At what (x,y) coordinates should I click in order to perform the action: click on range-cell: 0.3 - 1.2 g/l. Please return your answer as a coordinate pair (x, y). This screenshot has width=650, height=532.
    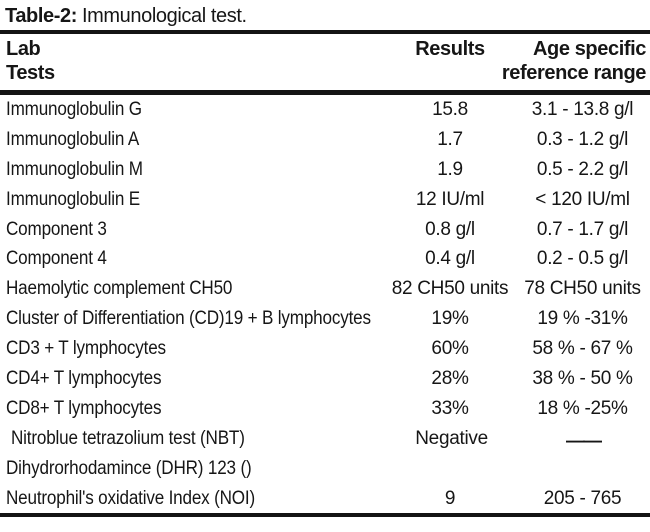
    Looking at the image, I should click on (582, 139).